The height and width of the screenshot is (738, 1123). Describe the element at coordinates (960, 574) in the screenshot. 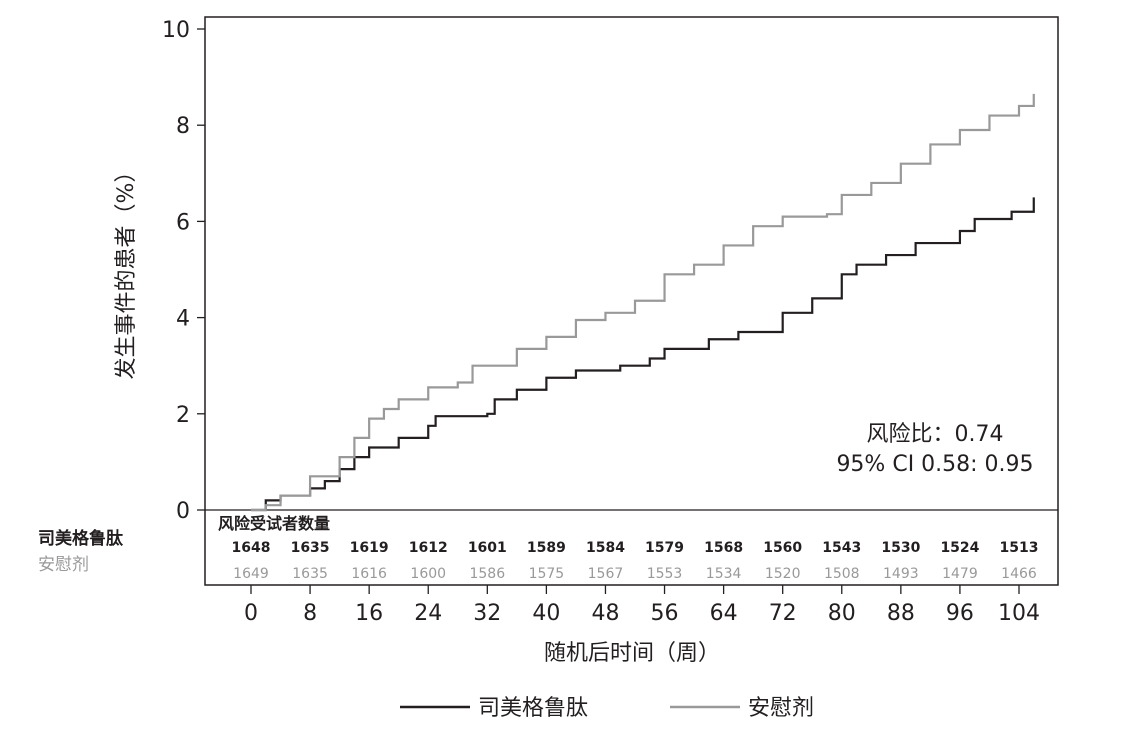

I see `risk-count-placebo: 1479` at that location.